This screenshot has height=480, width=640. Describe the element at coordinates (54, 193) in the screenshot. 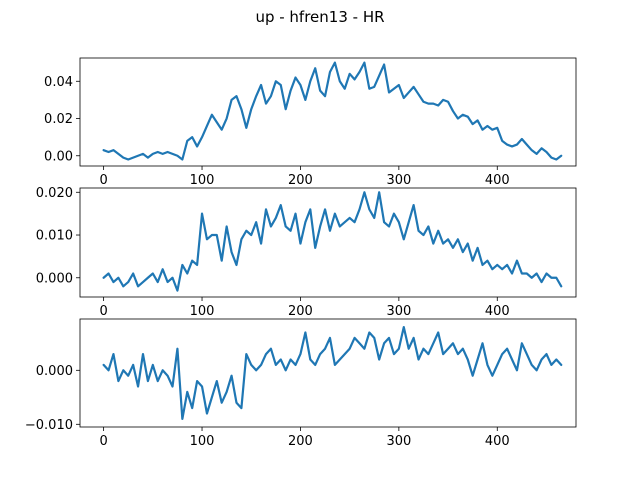

I see `y-tick-label-2-2: 0.020` at that location.